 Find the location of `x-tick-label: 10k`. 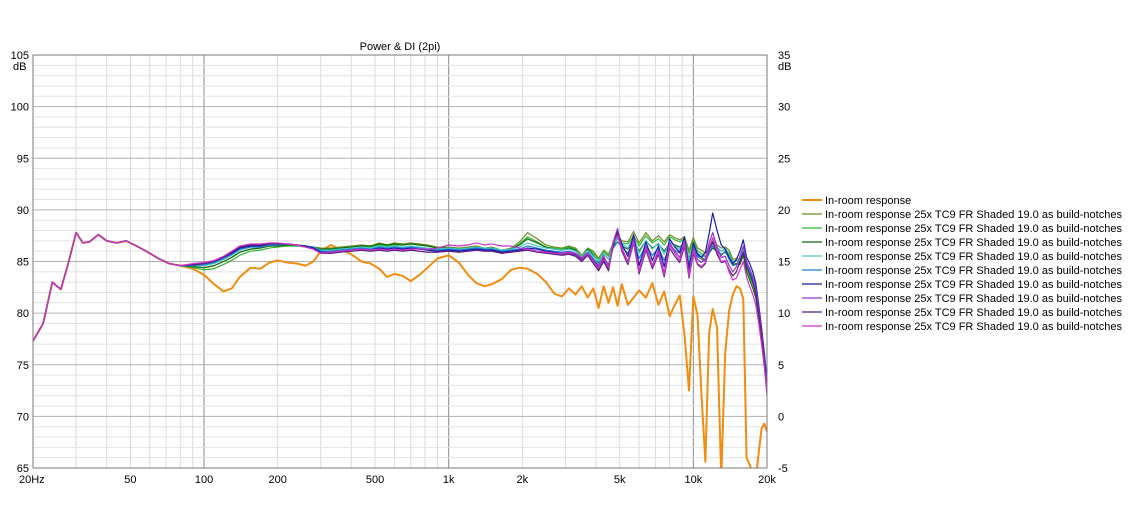

x-tick-label: 10k is located at coordinates (693, 480).